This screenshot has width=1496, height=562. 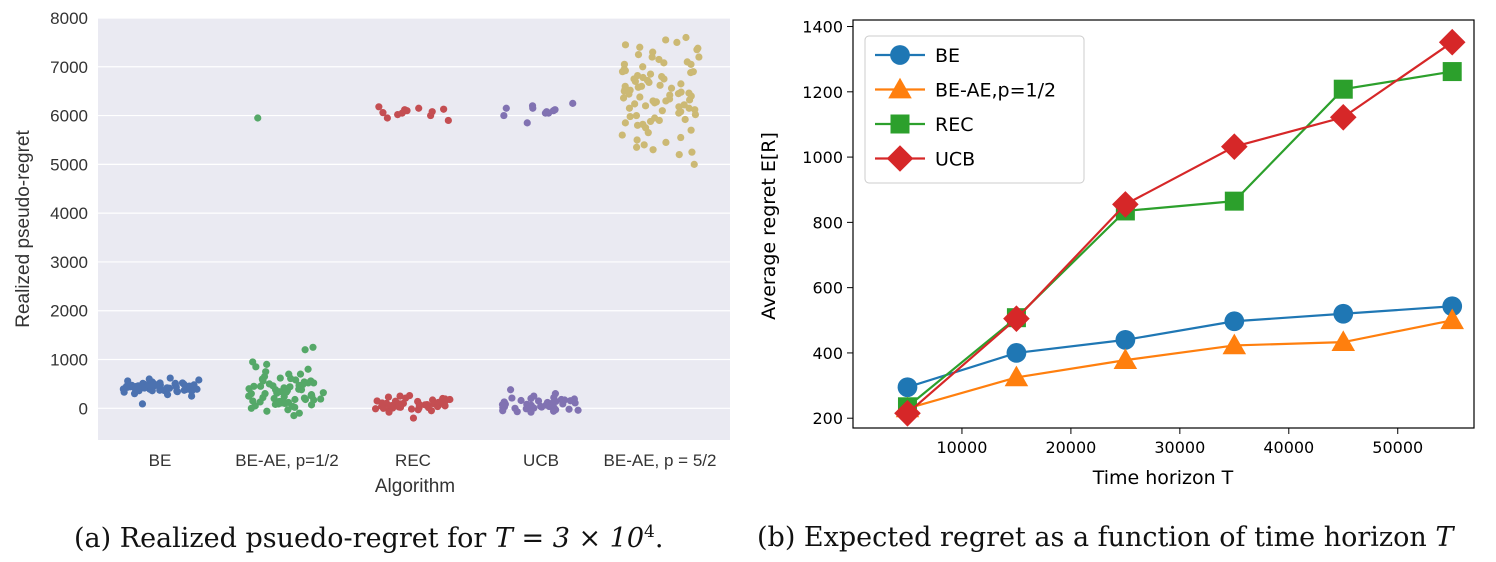 What do you see at coordinates (827, 418) in the screenshot?
I see `y-tick-label: 200` at bounding box center [827, 418].